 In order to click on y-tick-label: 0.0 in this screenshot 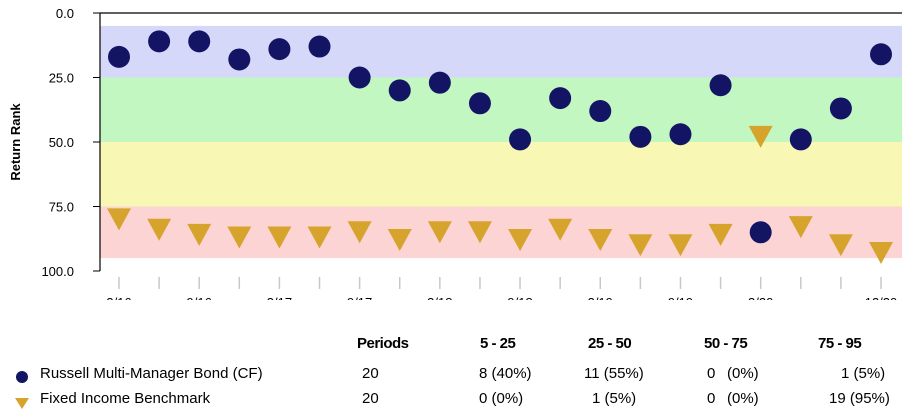, I will do `click(65, 13)`.